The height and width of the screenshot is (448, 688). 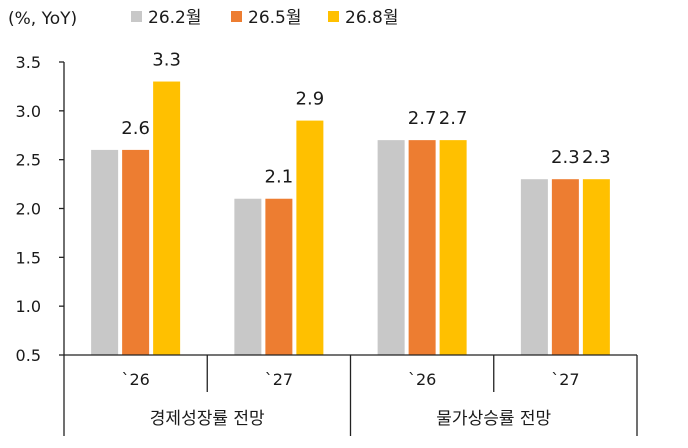 What do you see at coordinates (28, 209) in the screenshot?
I see `y-tick-label: 2.0` at bounding box center [28, 209].